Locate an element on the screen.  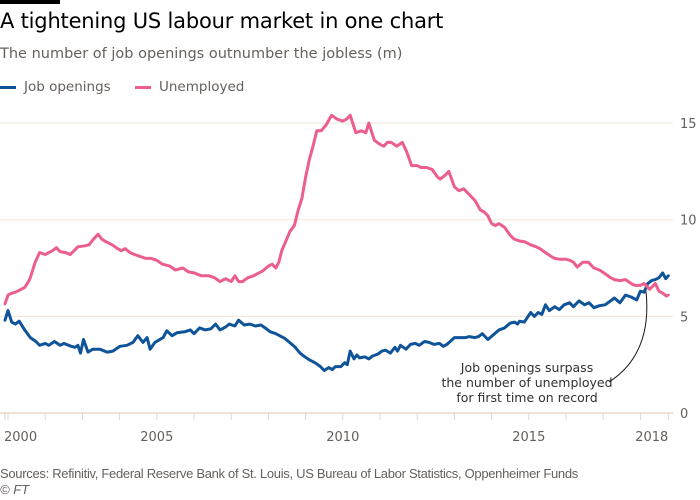
y-tick-label-5: 5 is located at coordinates (684, 317).